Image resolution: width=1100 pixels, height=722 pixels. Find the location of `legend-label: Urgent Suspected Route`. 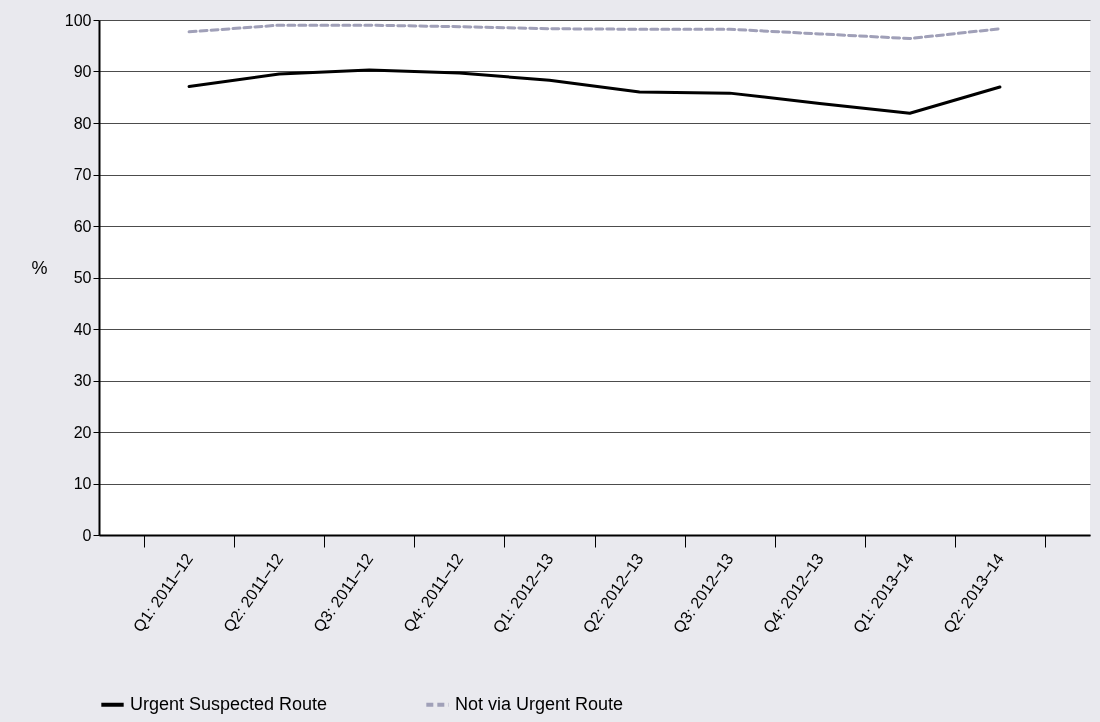

legend-label: Urgent Suspected Route is located at coordinates (229, 703).